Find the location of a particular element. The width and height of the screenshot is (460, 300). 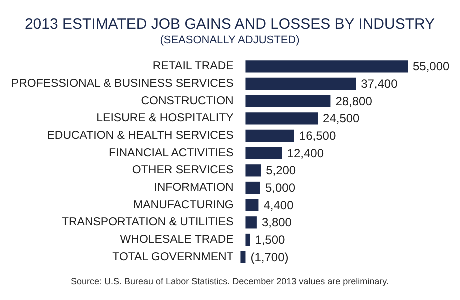

data-label: 55,000 is located at coordinates (431, 67).